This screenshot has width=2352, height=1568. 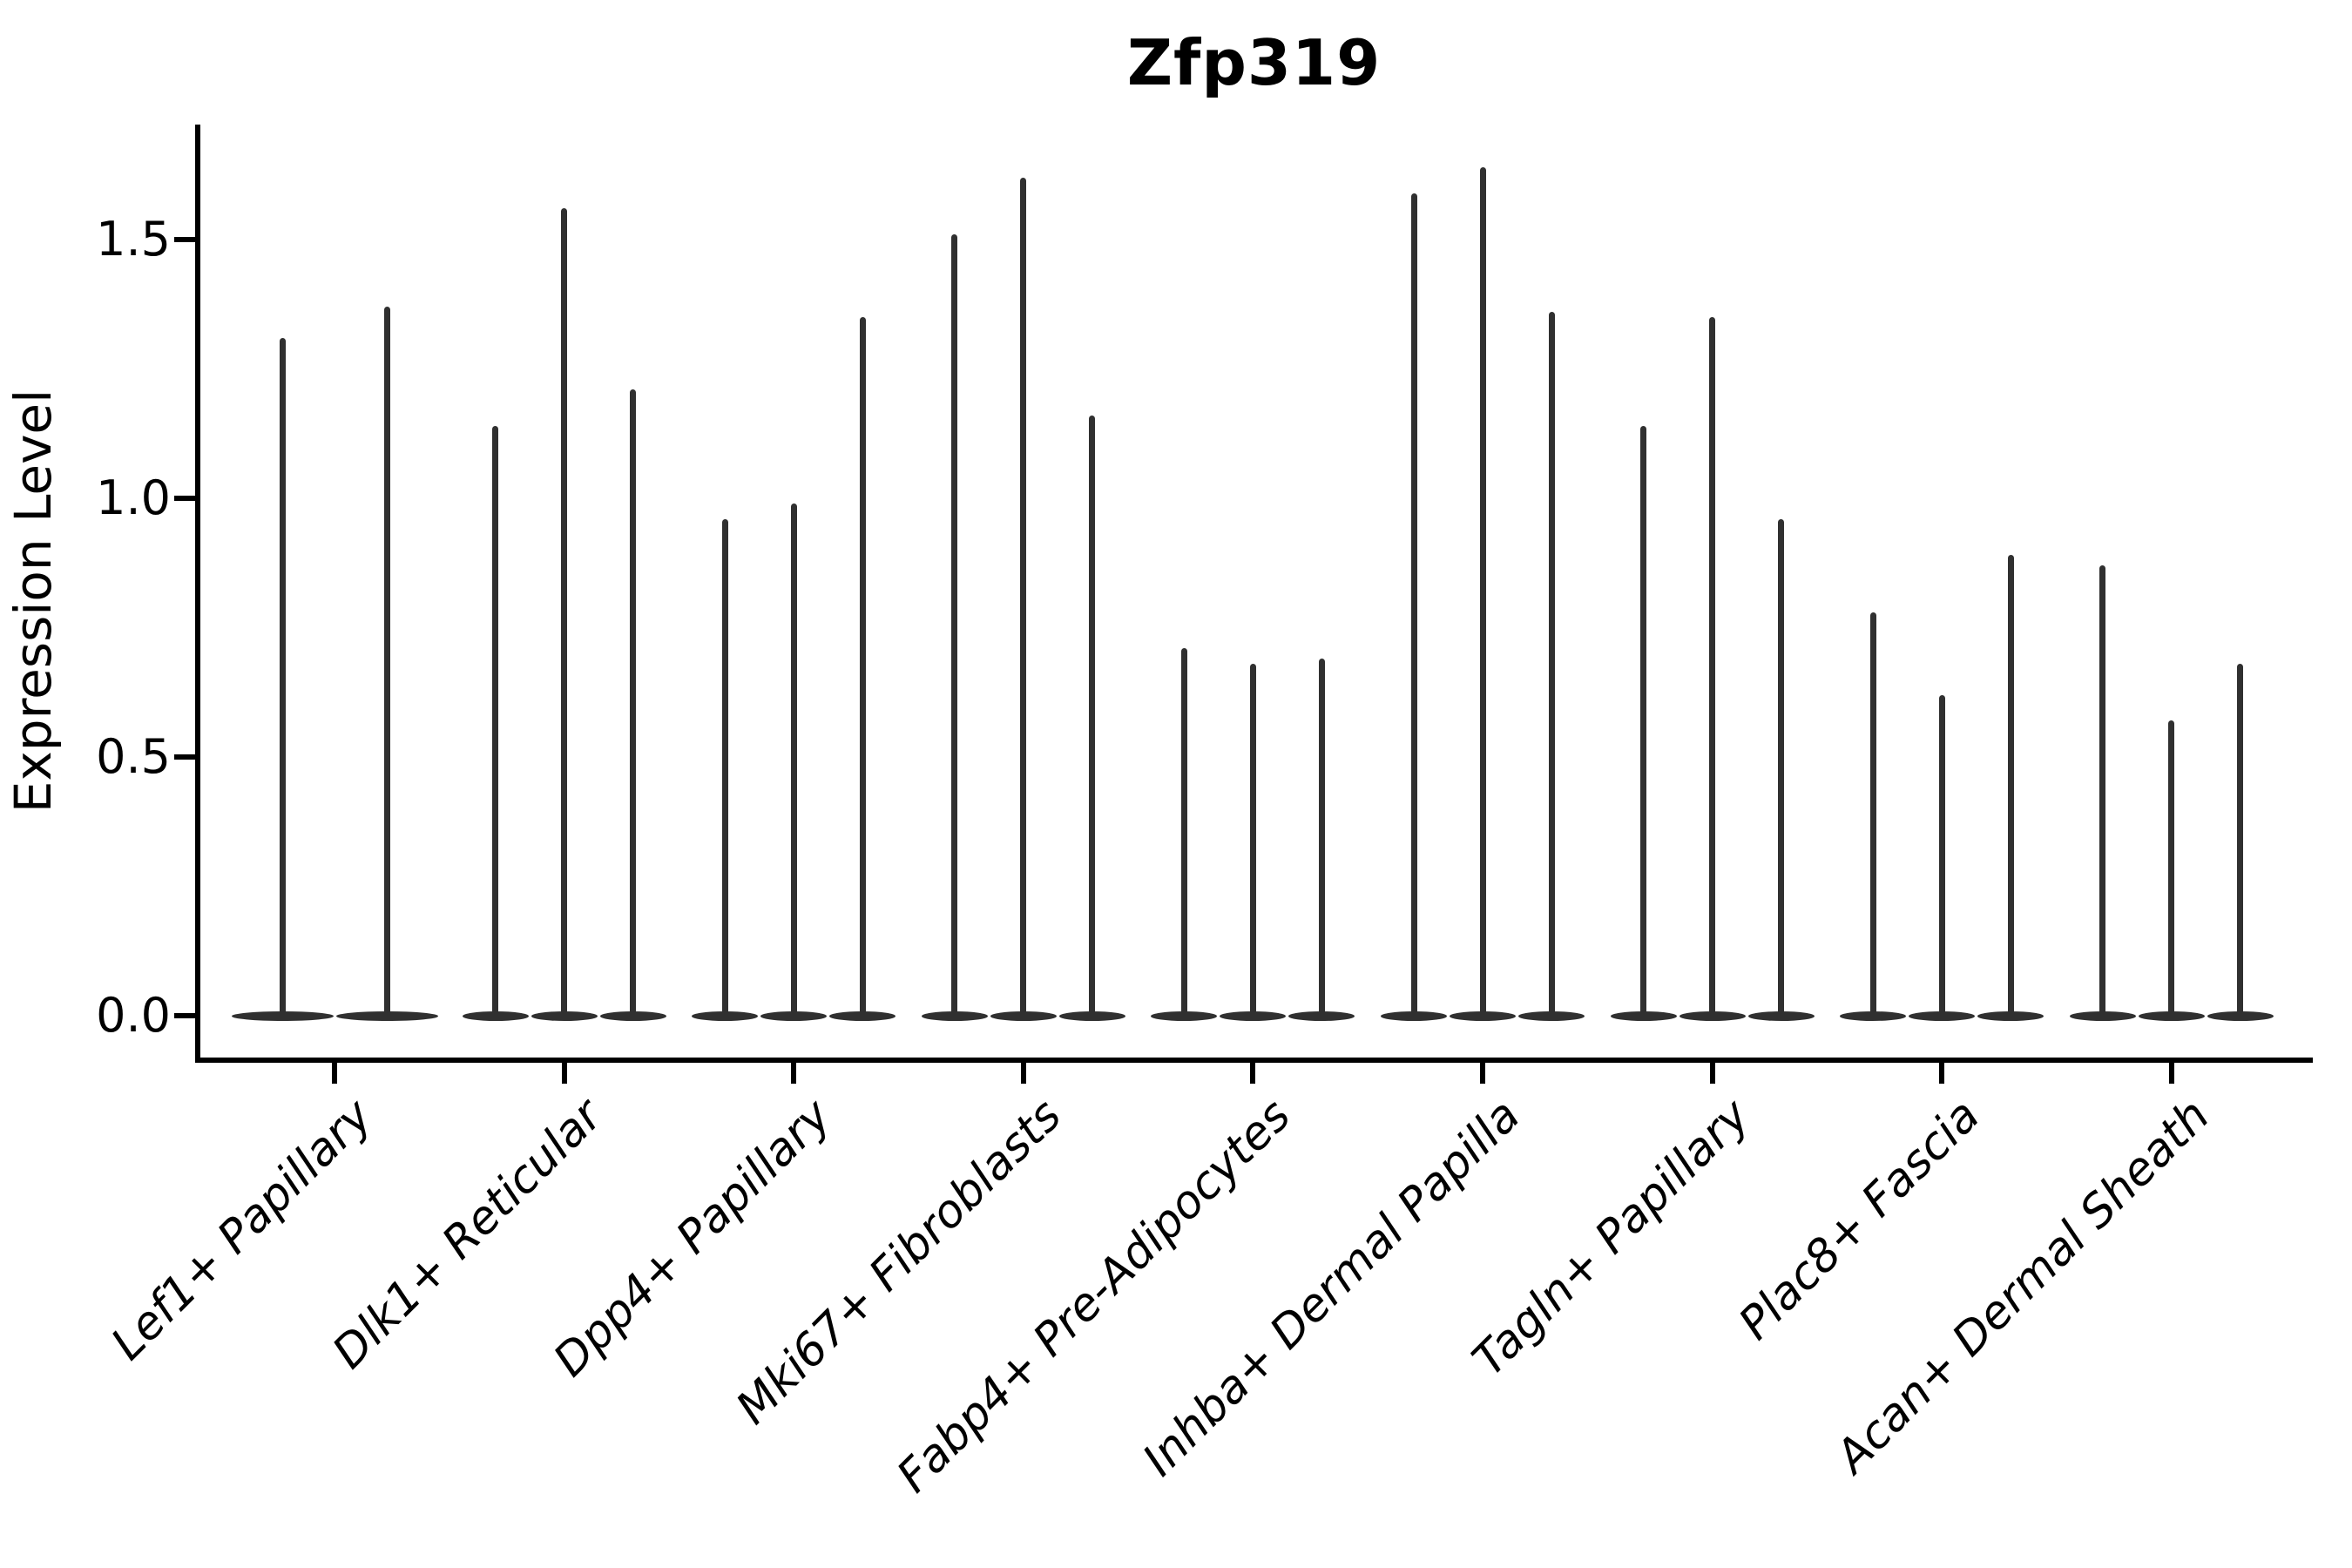 What do you see at coordinates (134, 1015) in the screenshot?
I see `y-tick-label: 0.0` at bounding box center [134, 1015].